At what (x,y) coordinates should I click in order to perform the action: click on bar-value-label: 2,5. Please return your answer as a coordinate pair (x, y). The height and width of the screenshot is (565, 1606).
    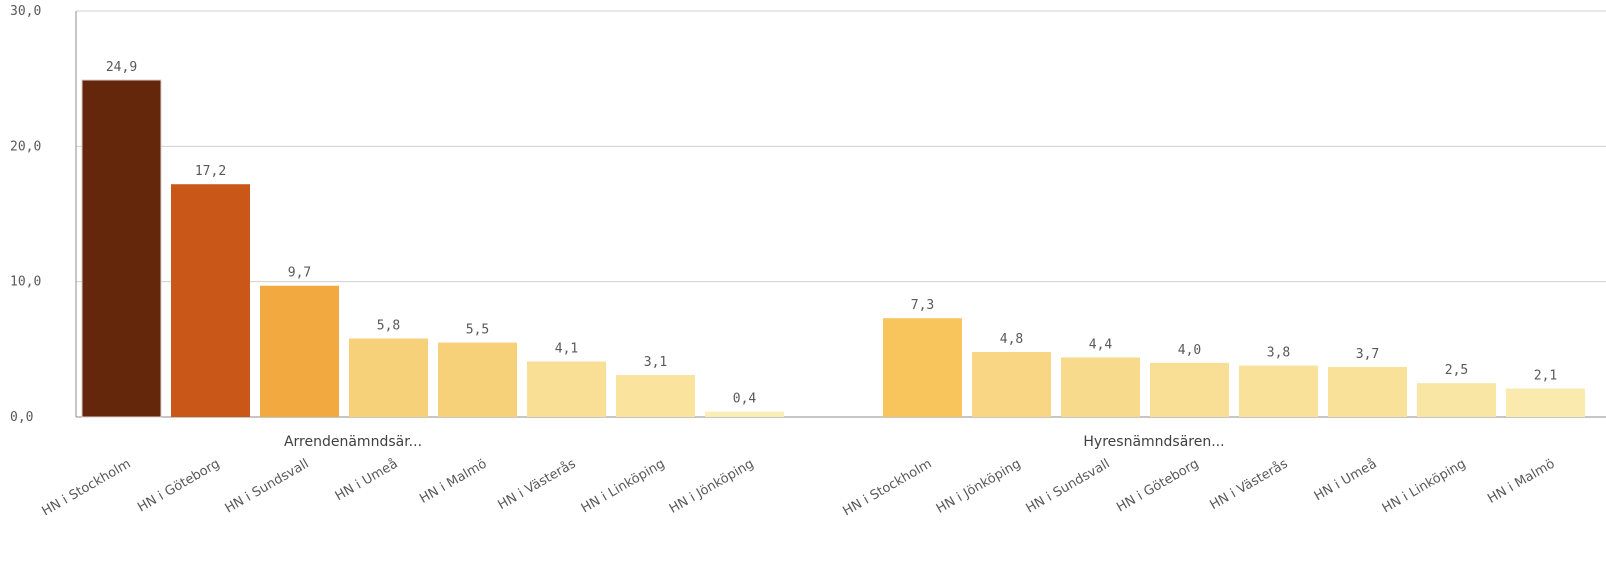
    Looking at the image, I should click on (1456, 370).